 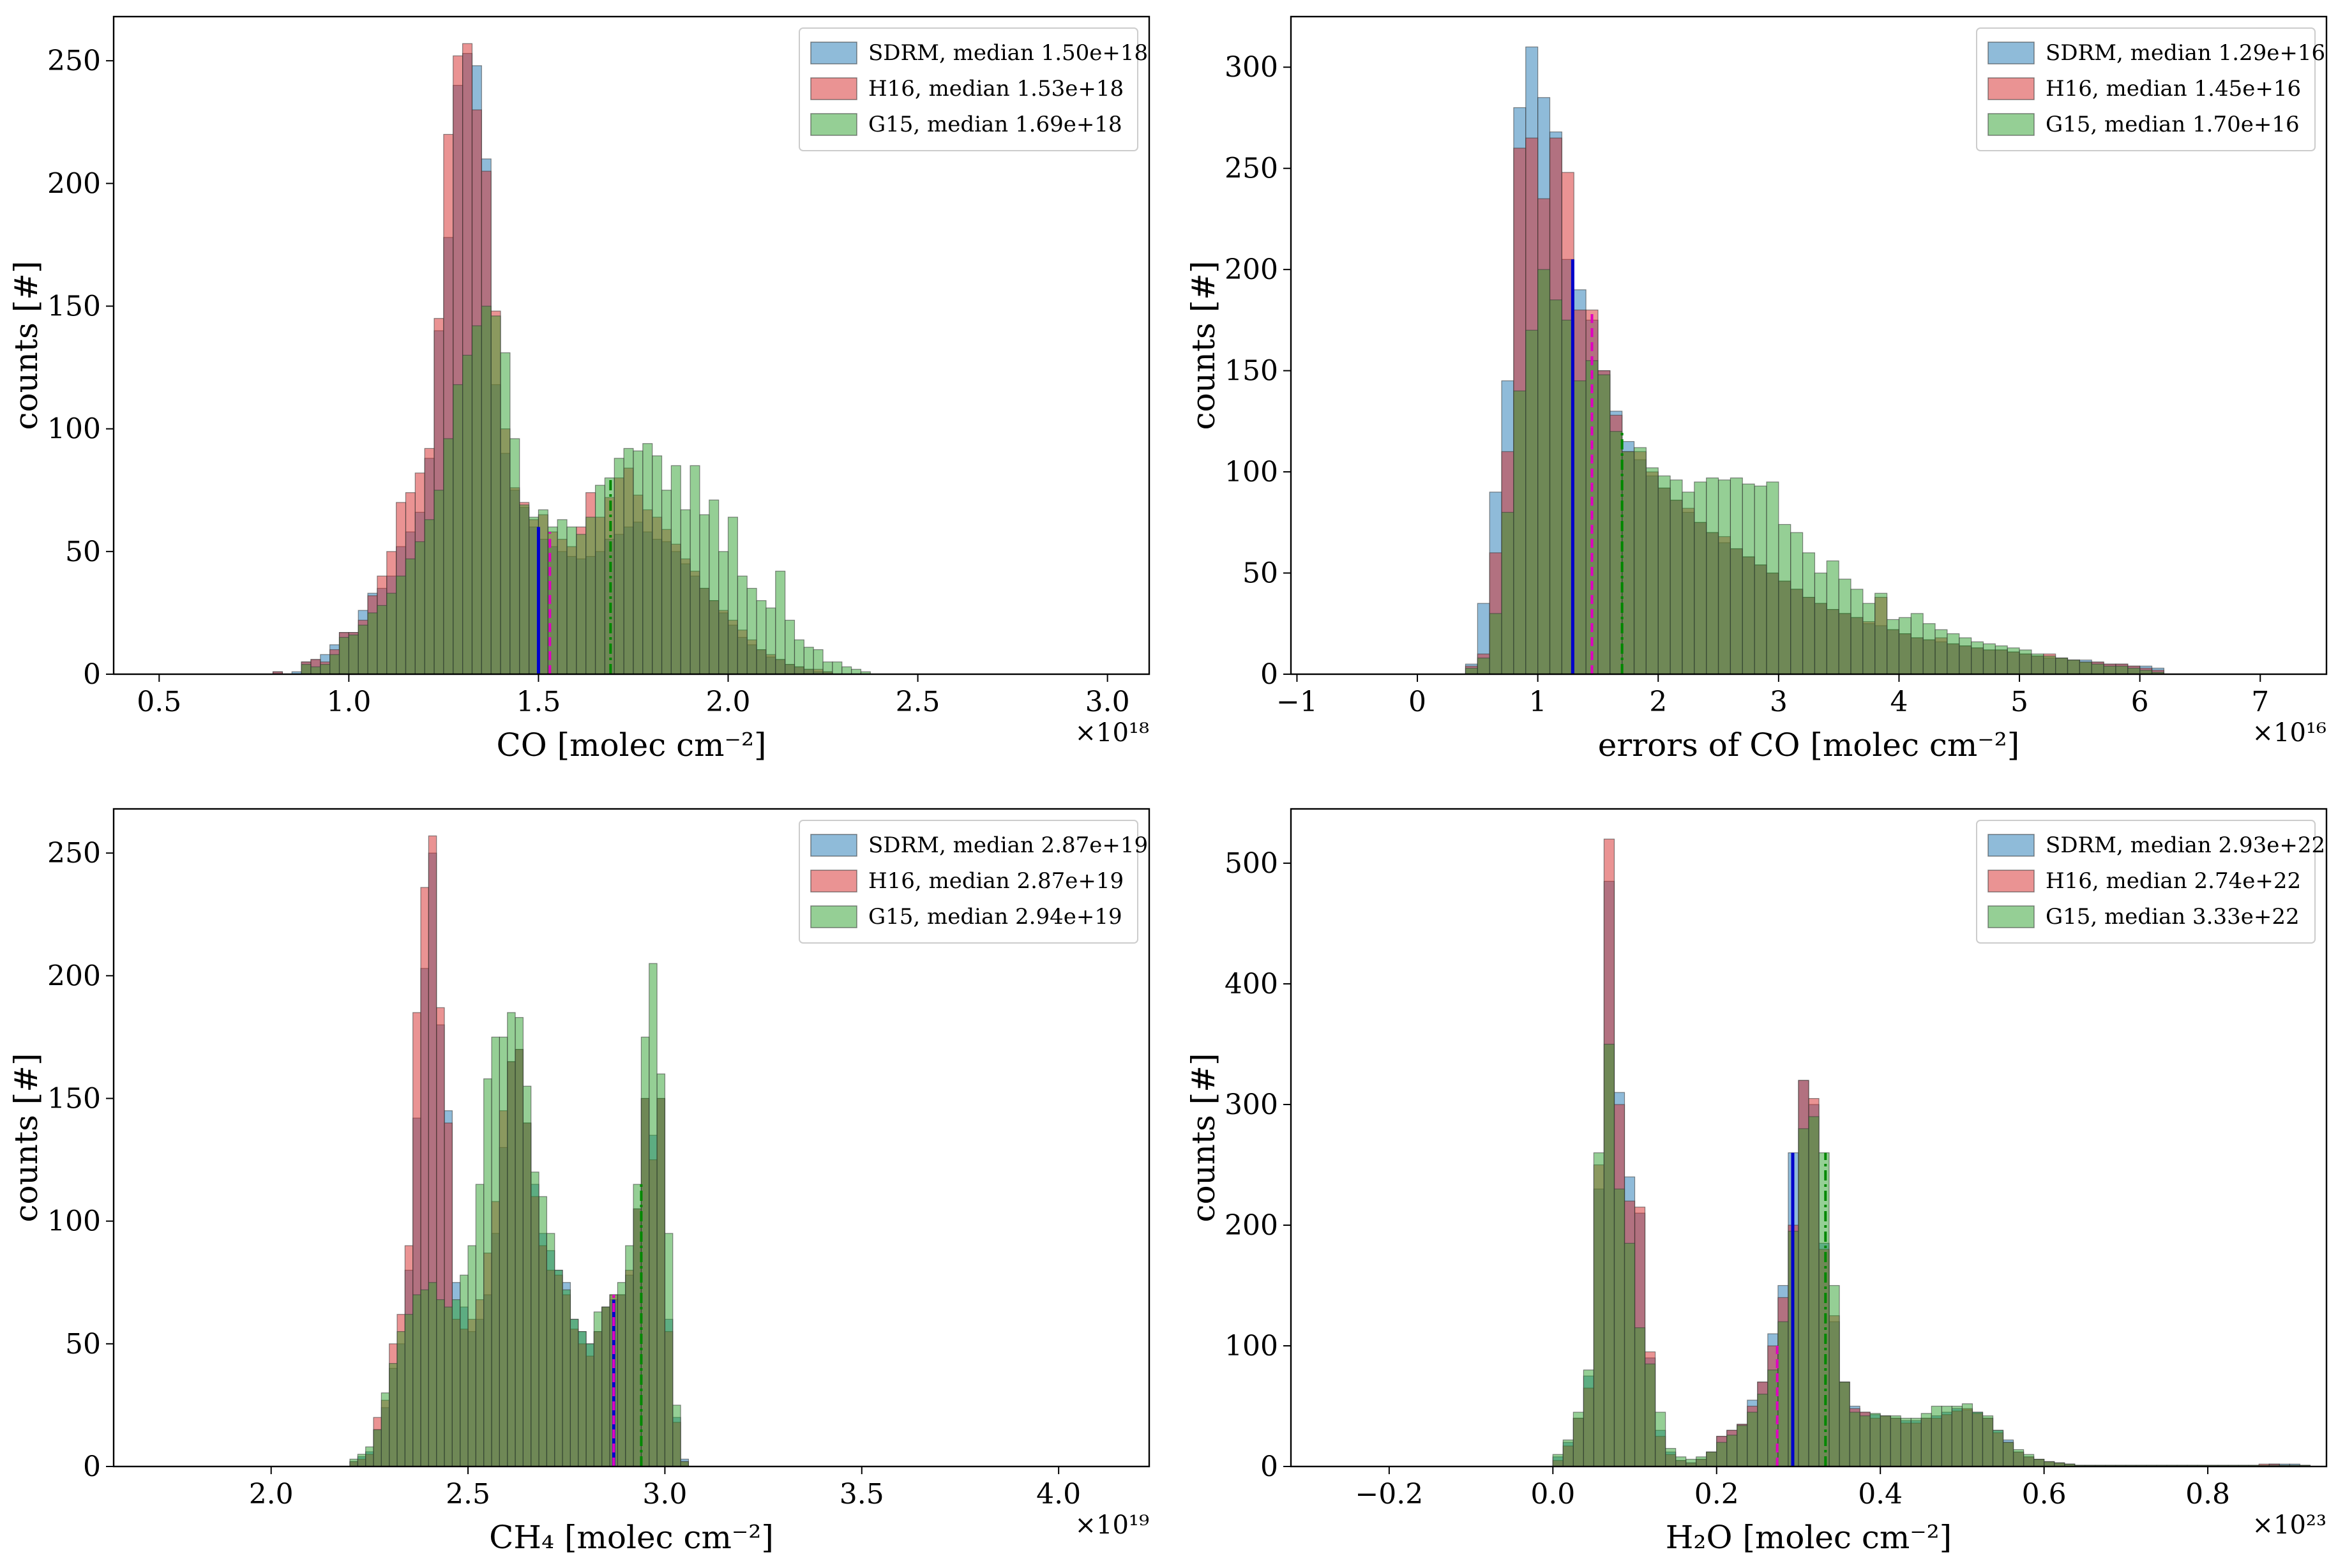 I want to click on x-tick-label: 7, so click(x=2260, y=702).